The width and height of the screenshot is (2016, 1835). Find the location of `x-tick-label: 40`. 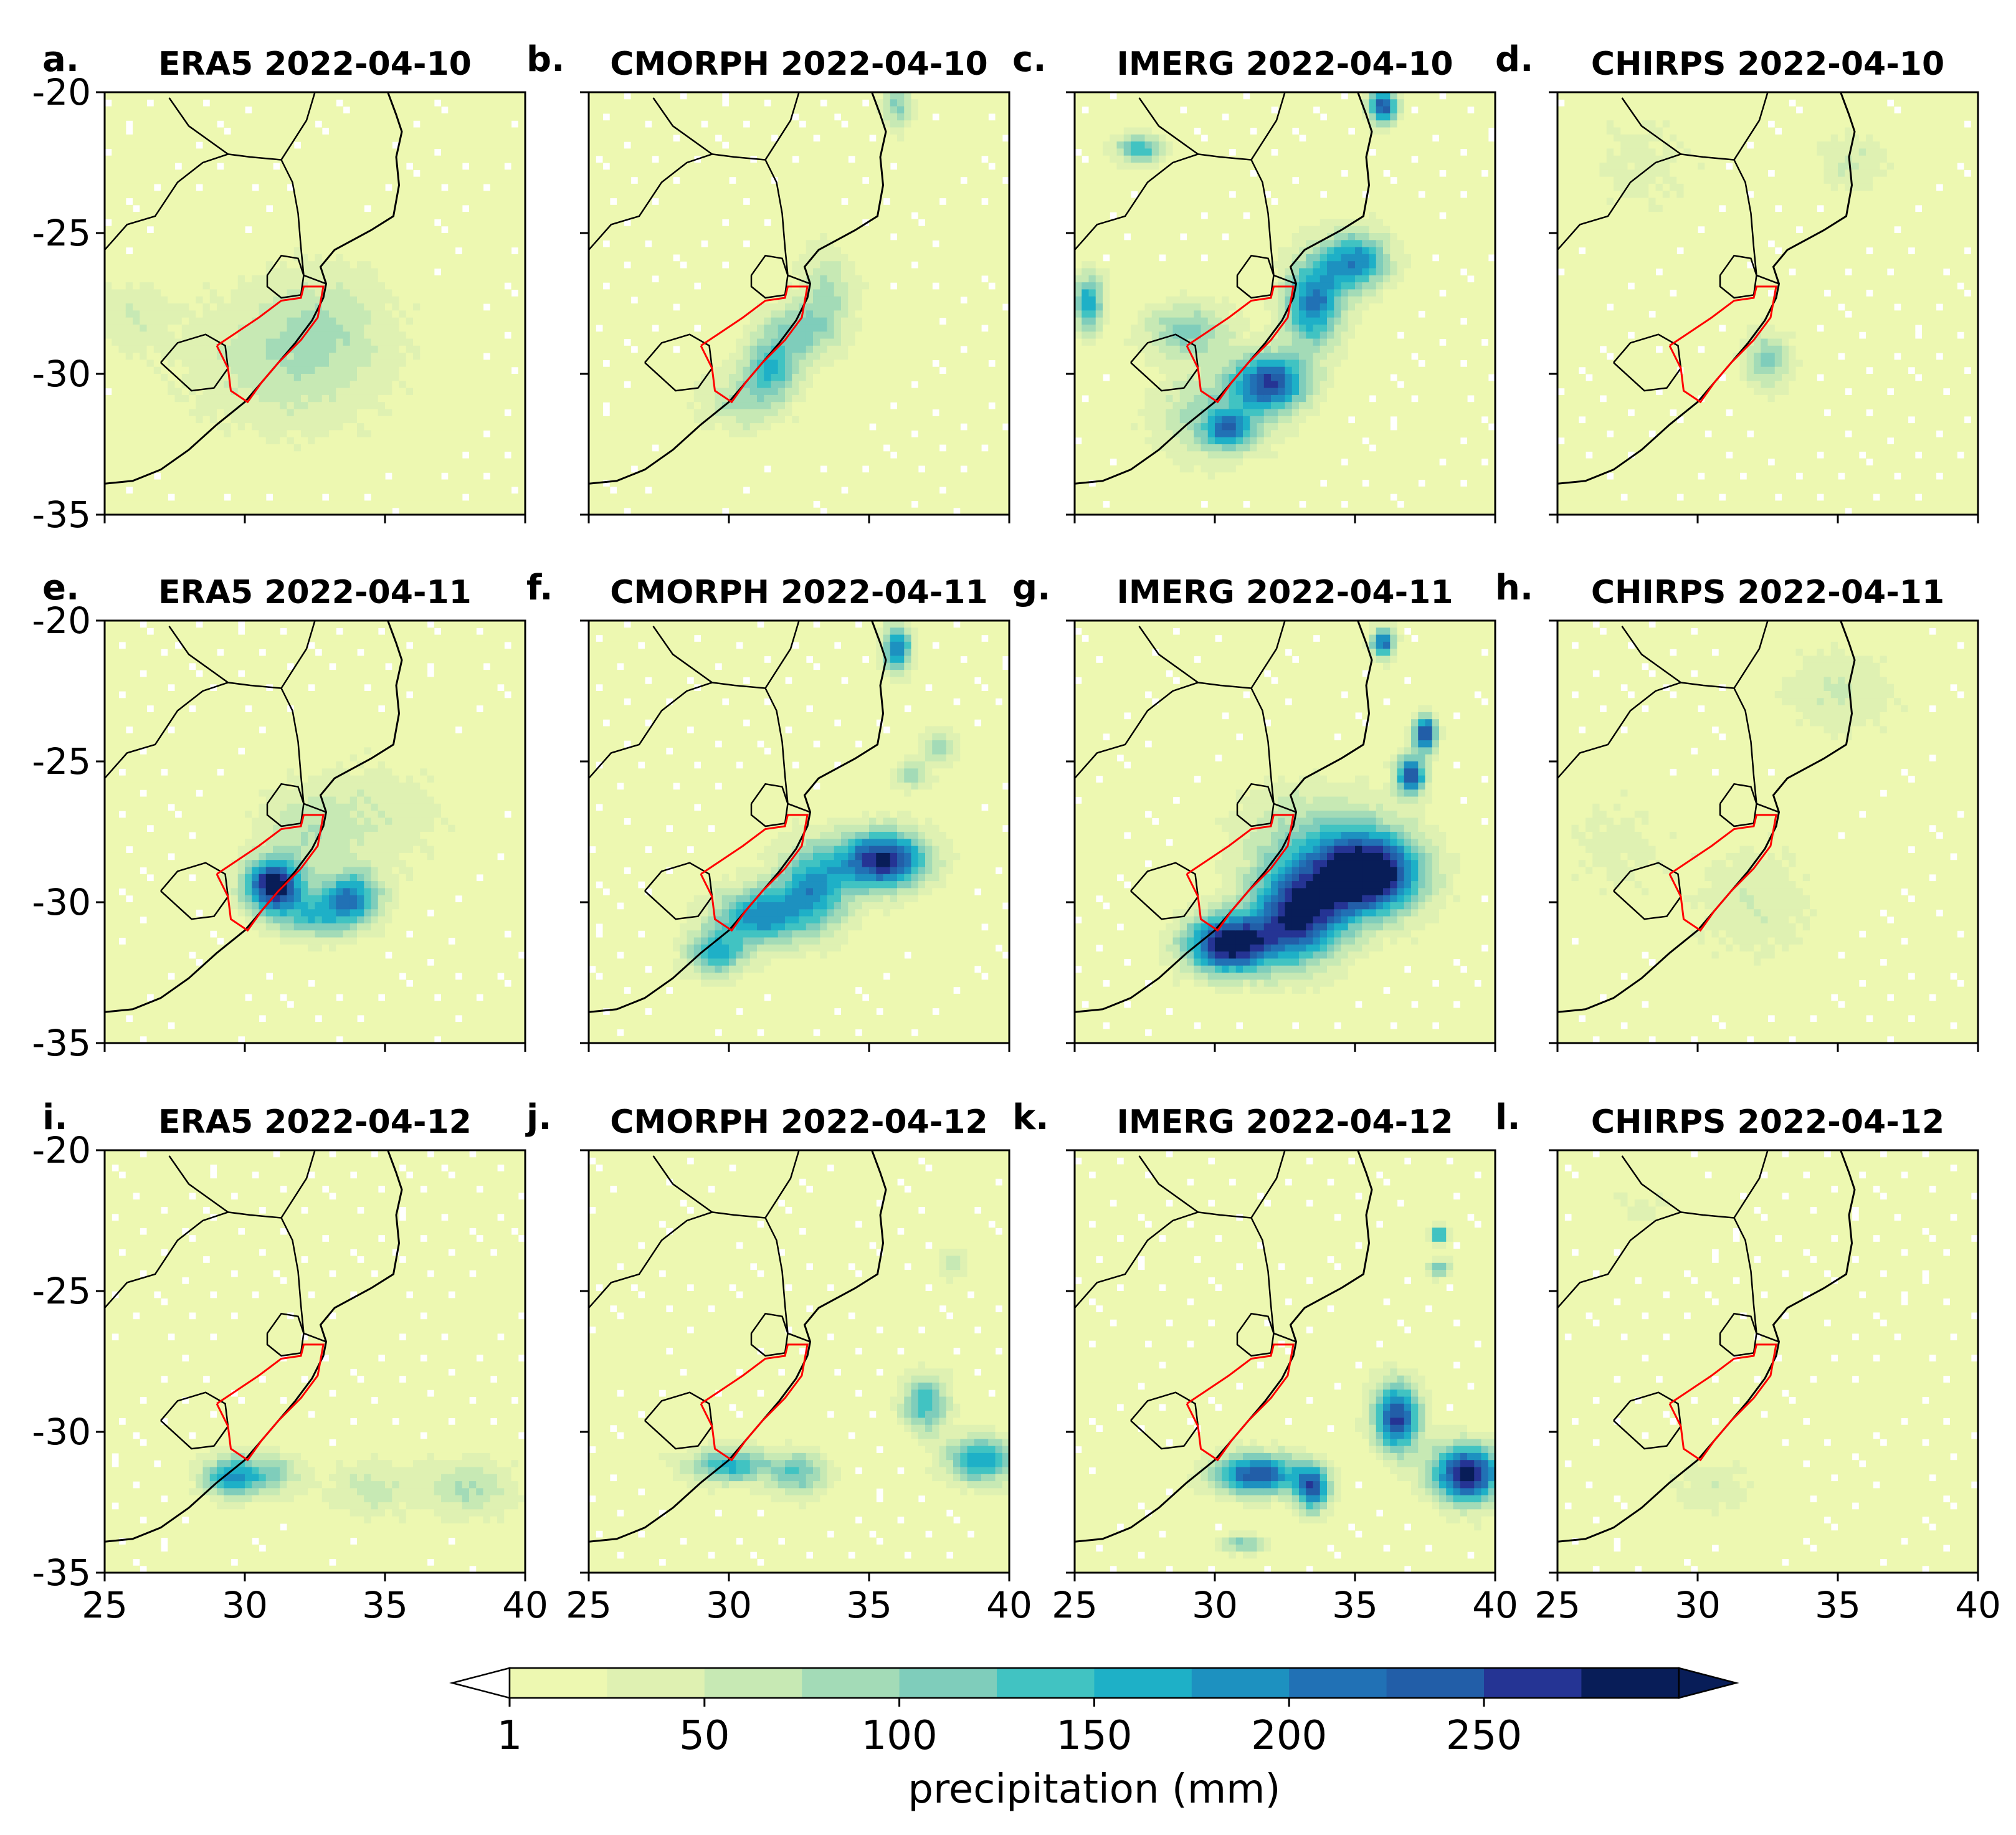

x-tick-label: 40 is located at coordinates (1009, 1605).